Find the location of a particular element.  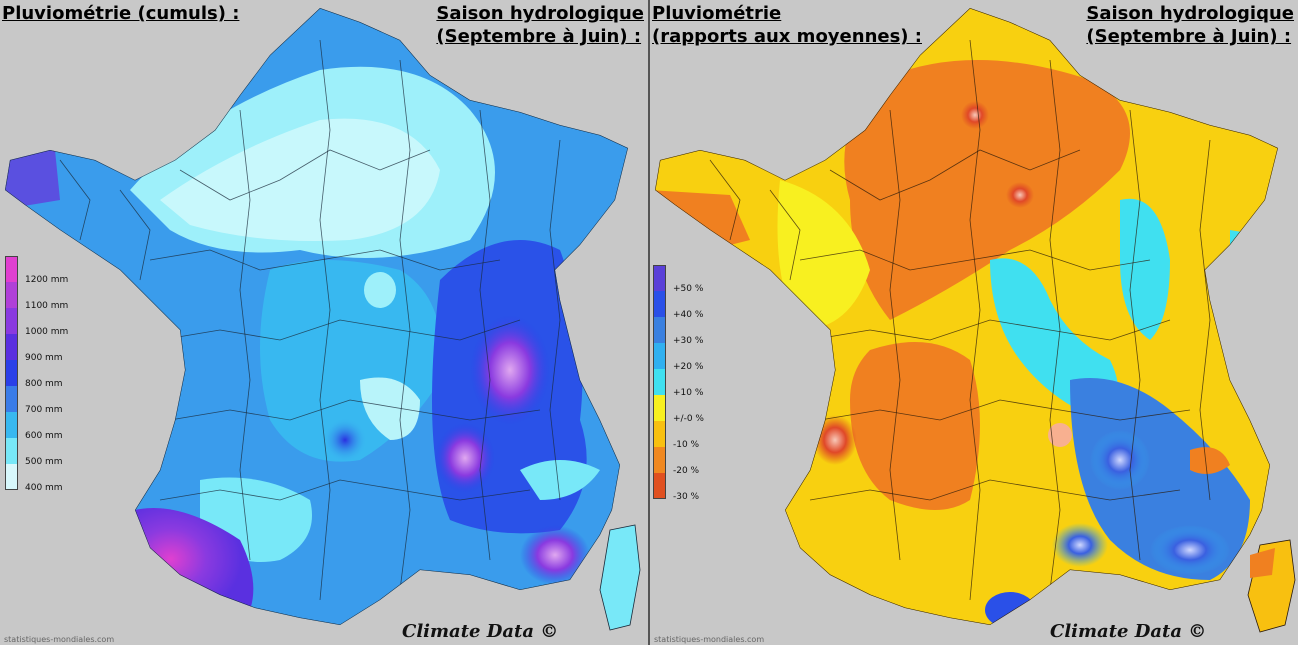

left-season-line2: (Septembre à Juin) : is located at coordinates (539, 36).